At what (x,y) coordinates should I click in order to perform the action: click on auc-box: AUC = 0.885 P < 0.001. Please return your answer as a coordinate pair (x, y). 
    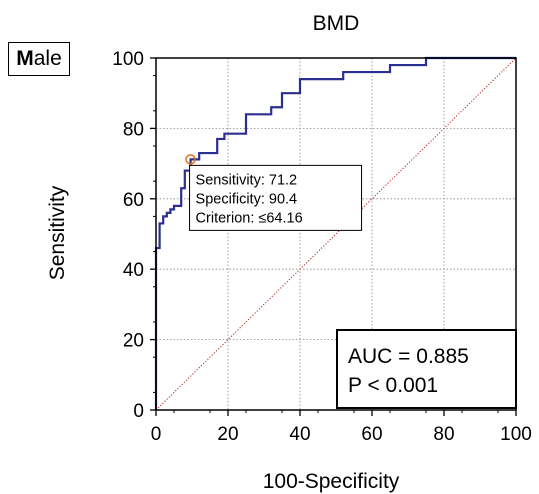
    Looking at the image, I should click on (426, 369).